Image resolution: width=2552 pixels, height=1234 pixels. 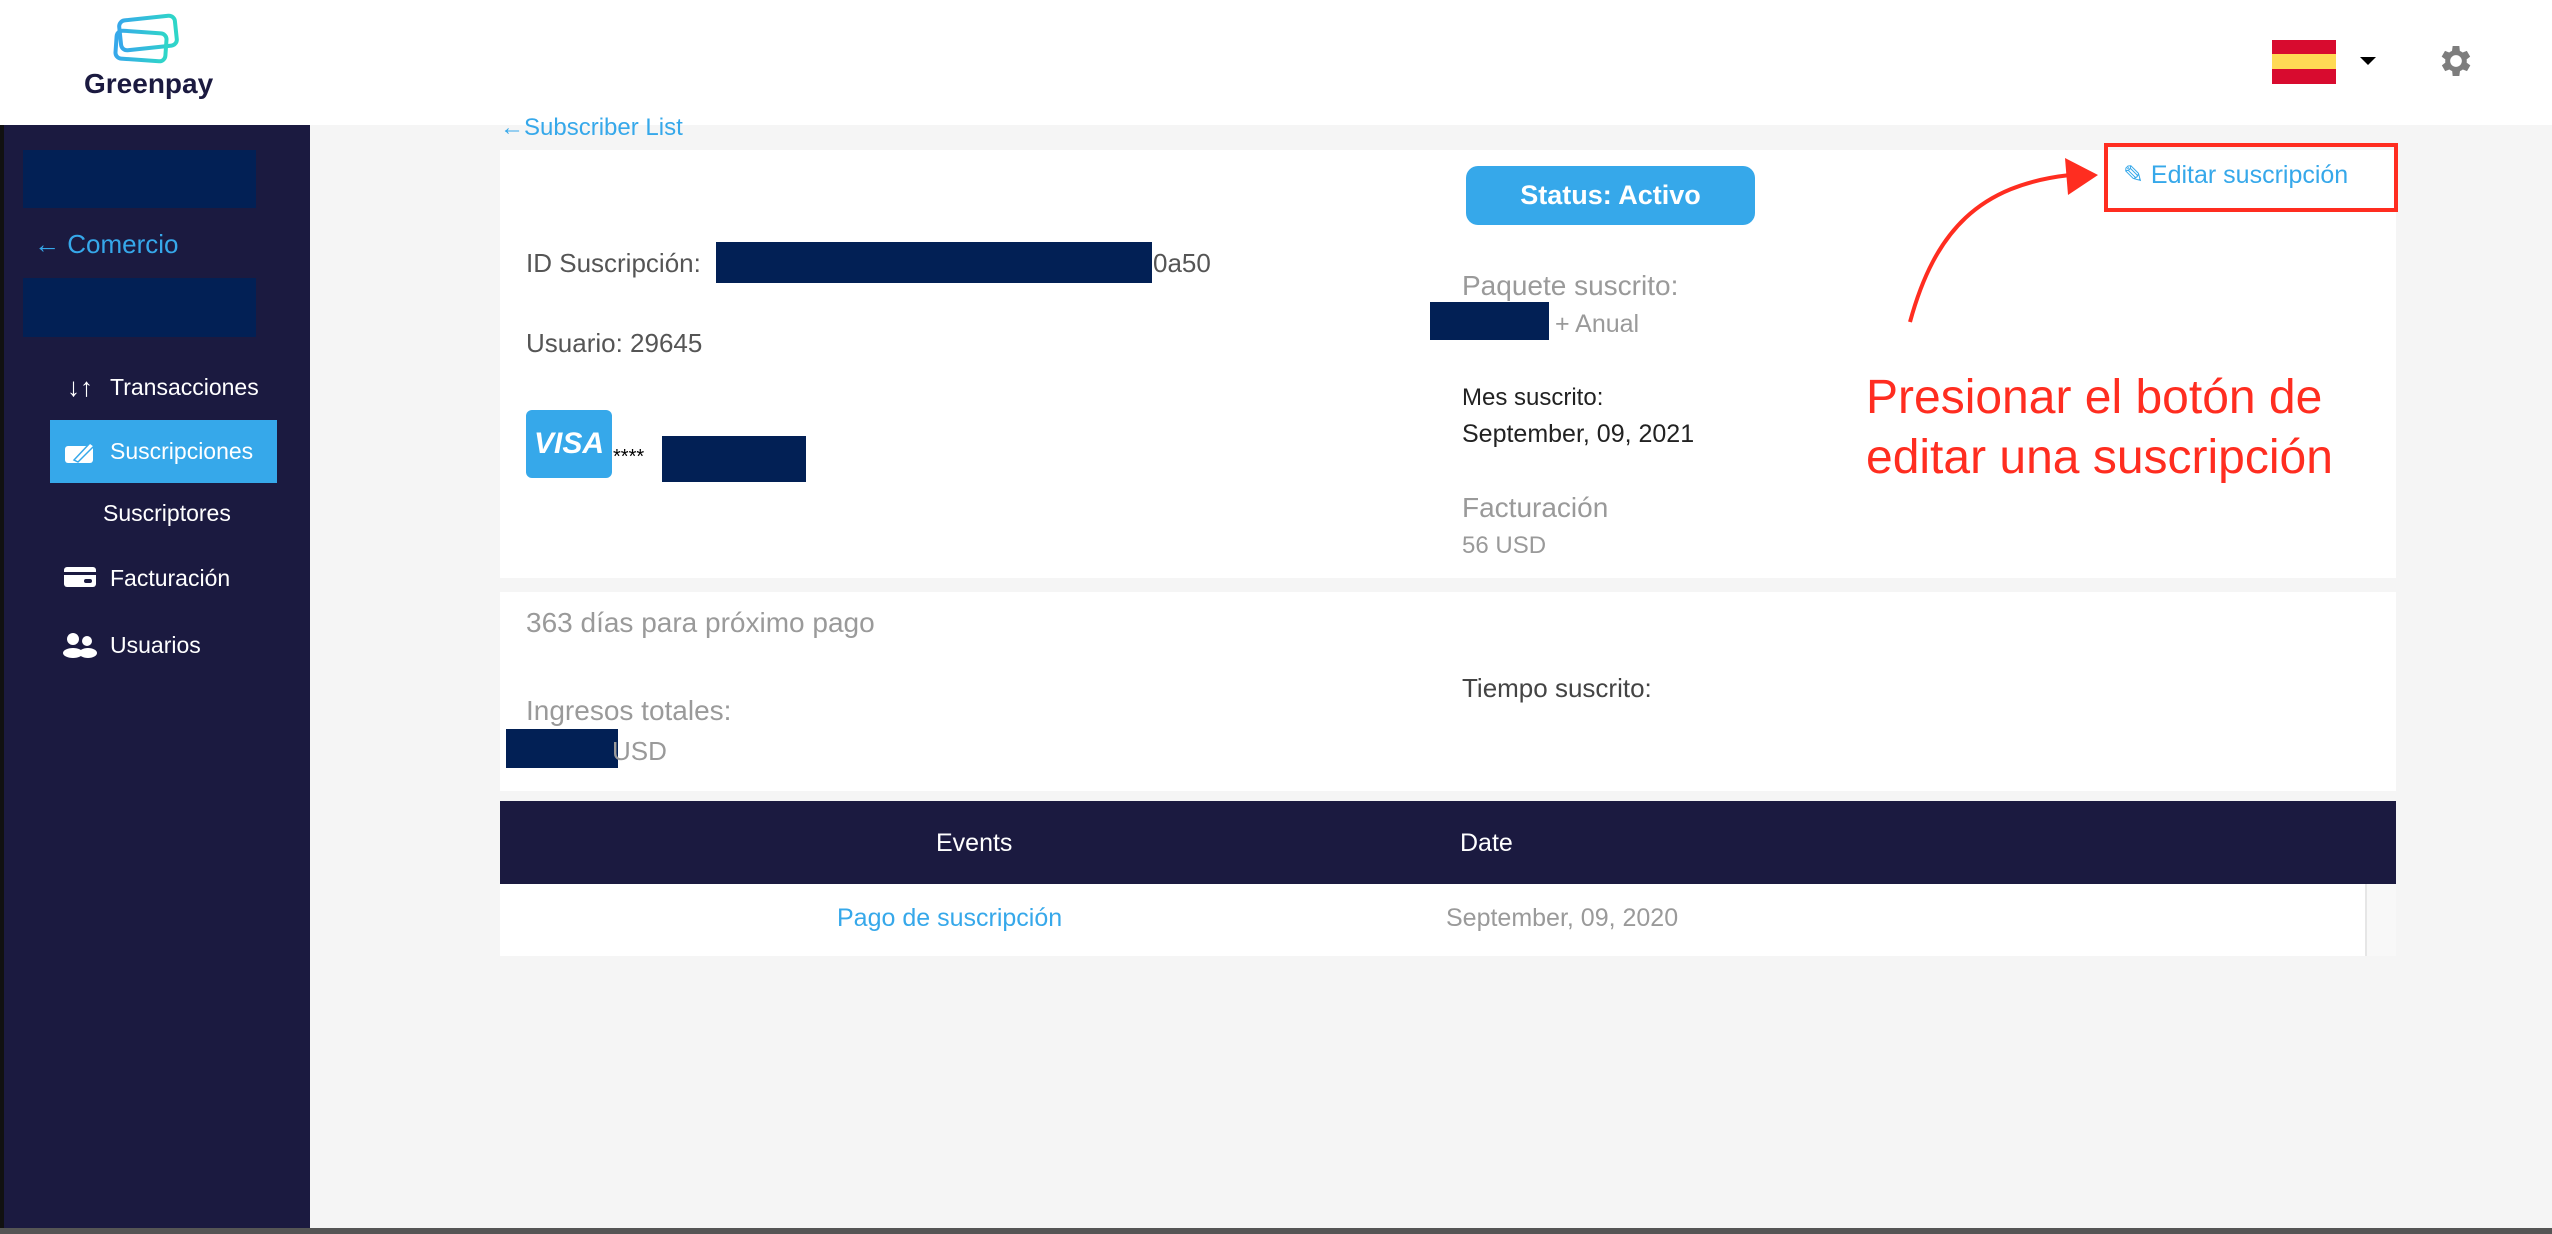 I want to click on sidebar-item-label: Usuarios, so click(x=155, y=644).